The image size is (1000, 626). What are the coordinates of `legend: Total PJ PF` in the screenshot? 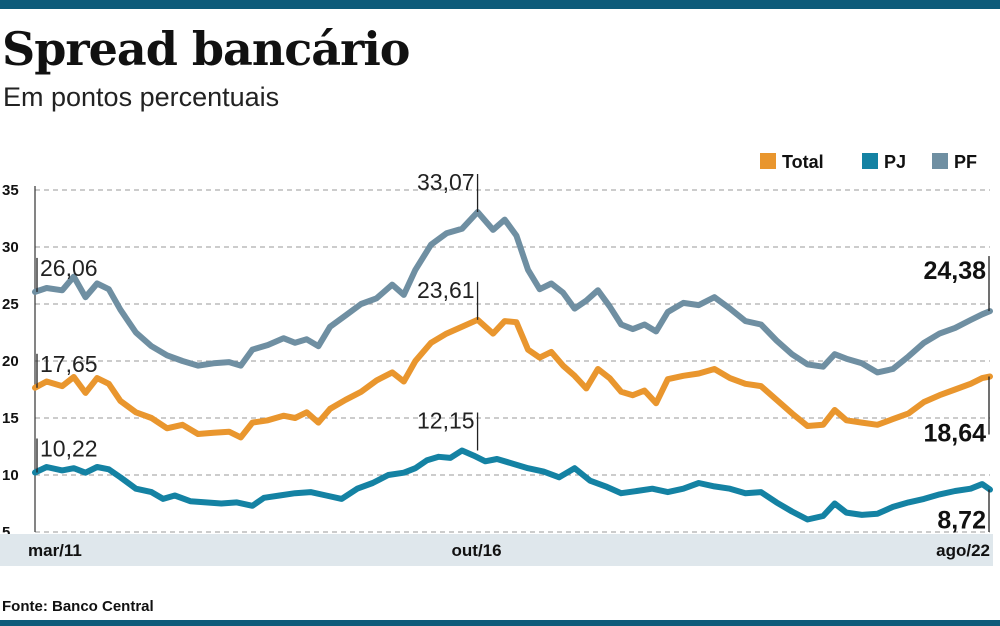 It's located at (868, 162).